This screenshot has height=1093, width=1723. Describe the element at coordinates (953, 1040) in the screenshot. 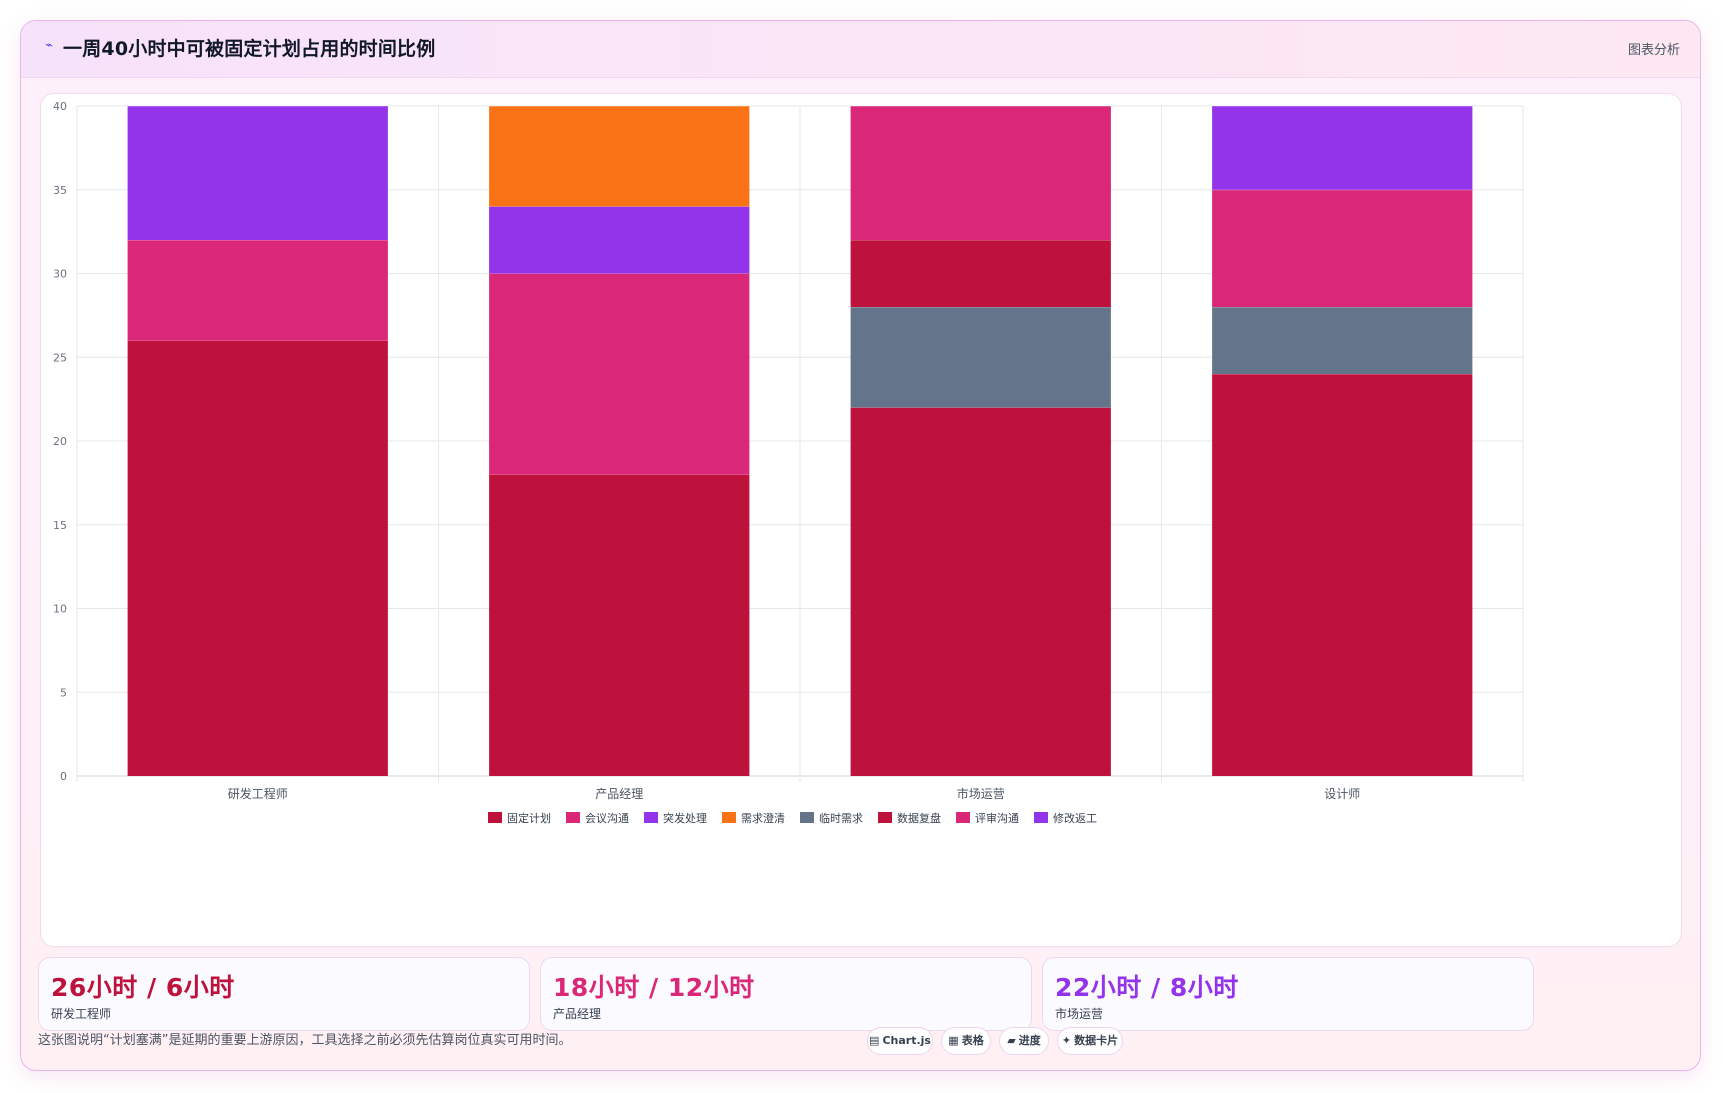

I see `table-icon: ▦` at that location.